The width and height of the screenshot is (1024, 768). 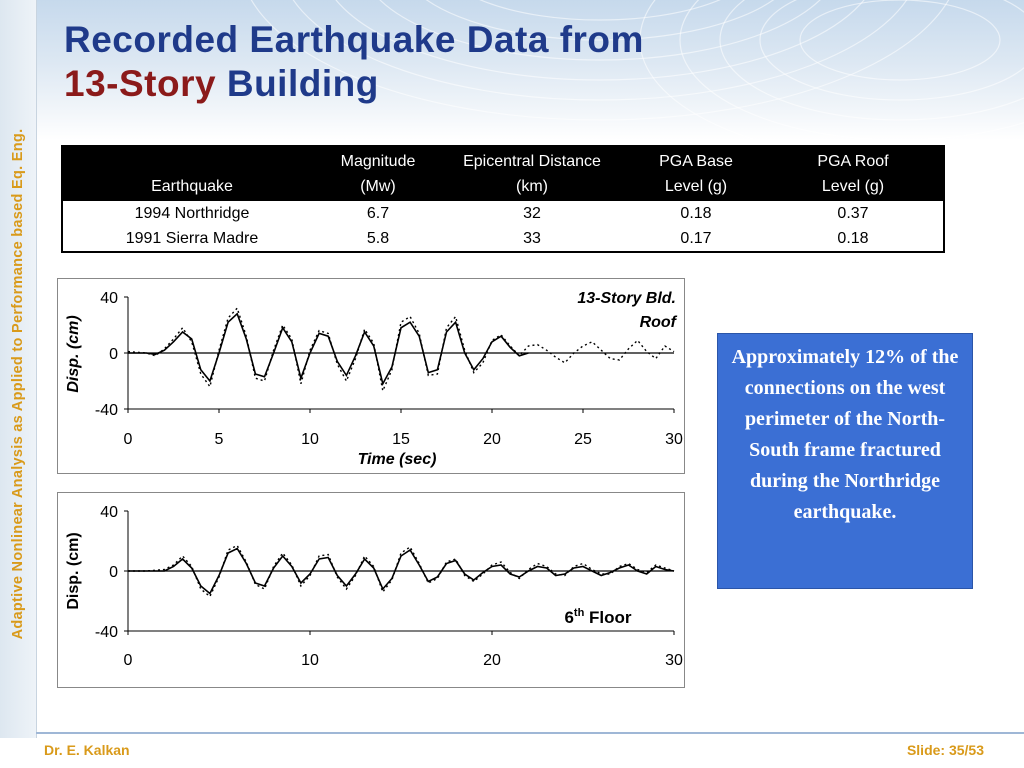 What do you see at coordinates (503, 213) in the screenshot?
I see `table-row: 1994 Northridge 6.7 32 0.18 0.37` at bounding box center [503, 213].